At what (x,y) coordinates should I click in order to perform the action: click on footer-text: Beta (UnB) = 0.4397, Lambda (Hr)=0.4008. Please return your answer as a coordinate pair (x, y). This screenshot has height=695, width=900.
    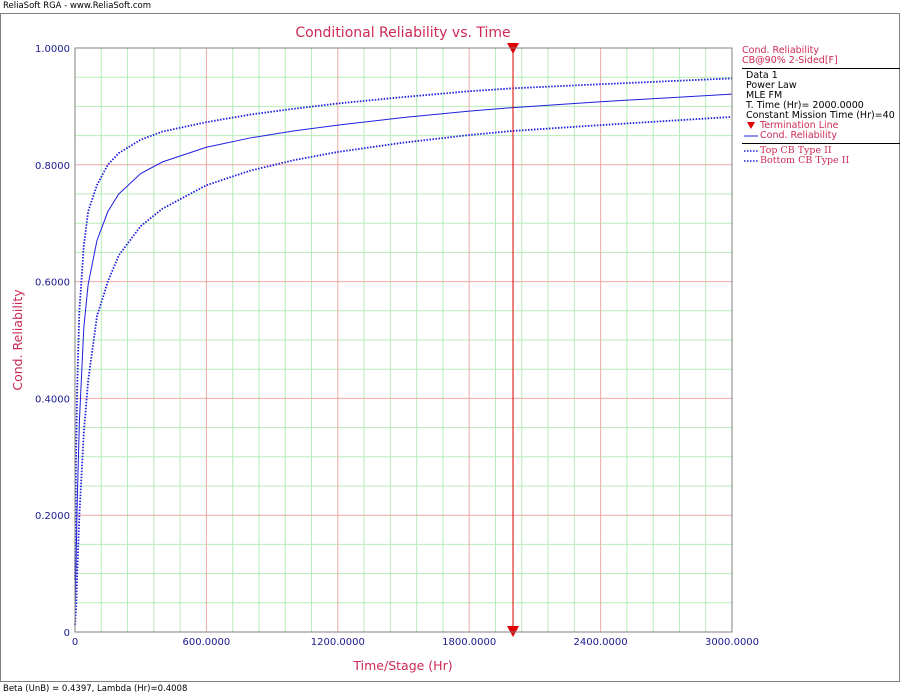
    Looking at the image, I should click on (95, 689).